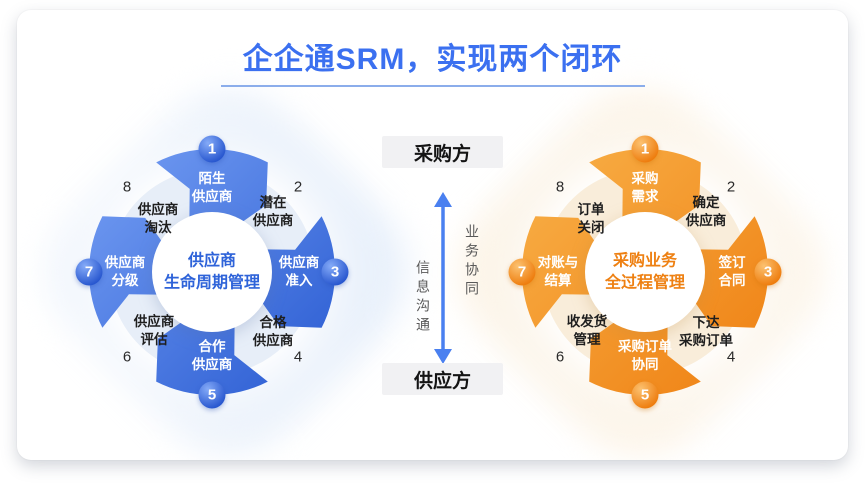 The width and height of the screenshot is (866, 485). I want to click on business-collaboration-label: 业务协同, so click(472, 262).